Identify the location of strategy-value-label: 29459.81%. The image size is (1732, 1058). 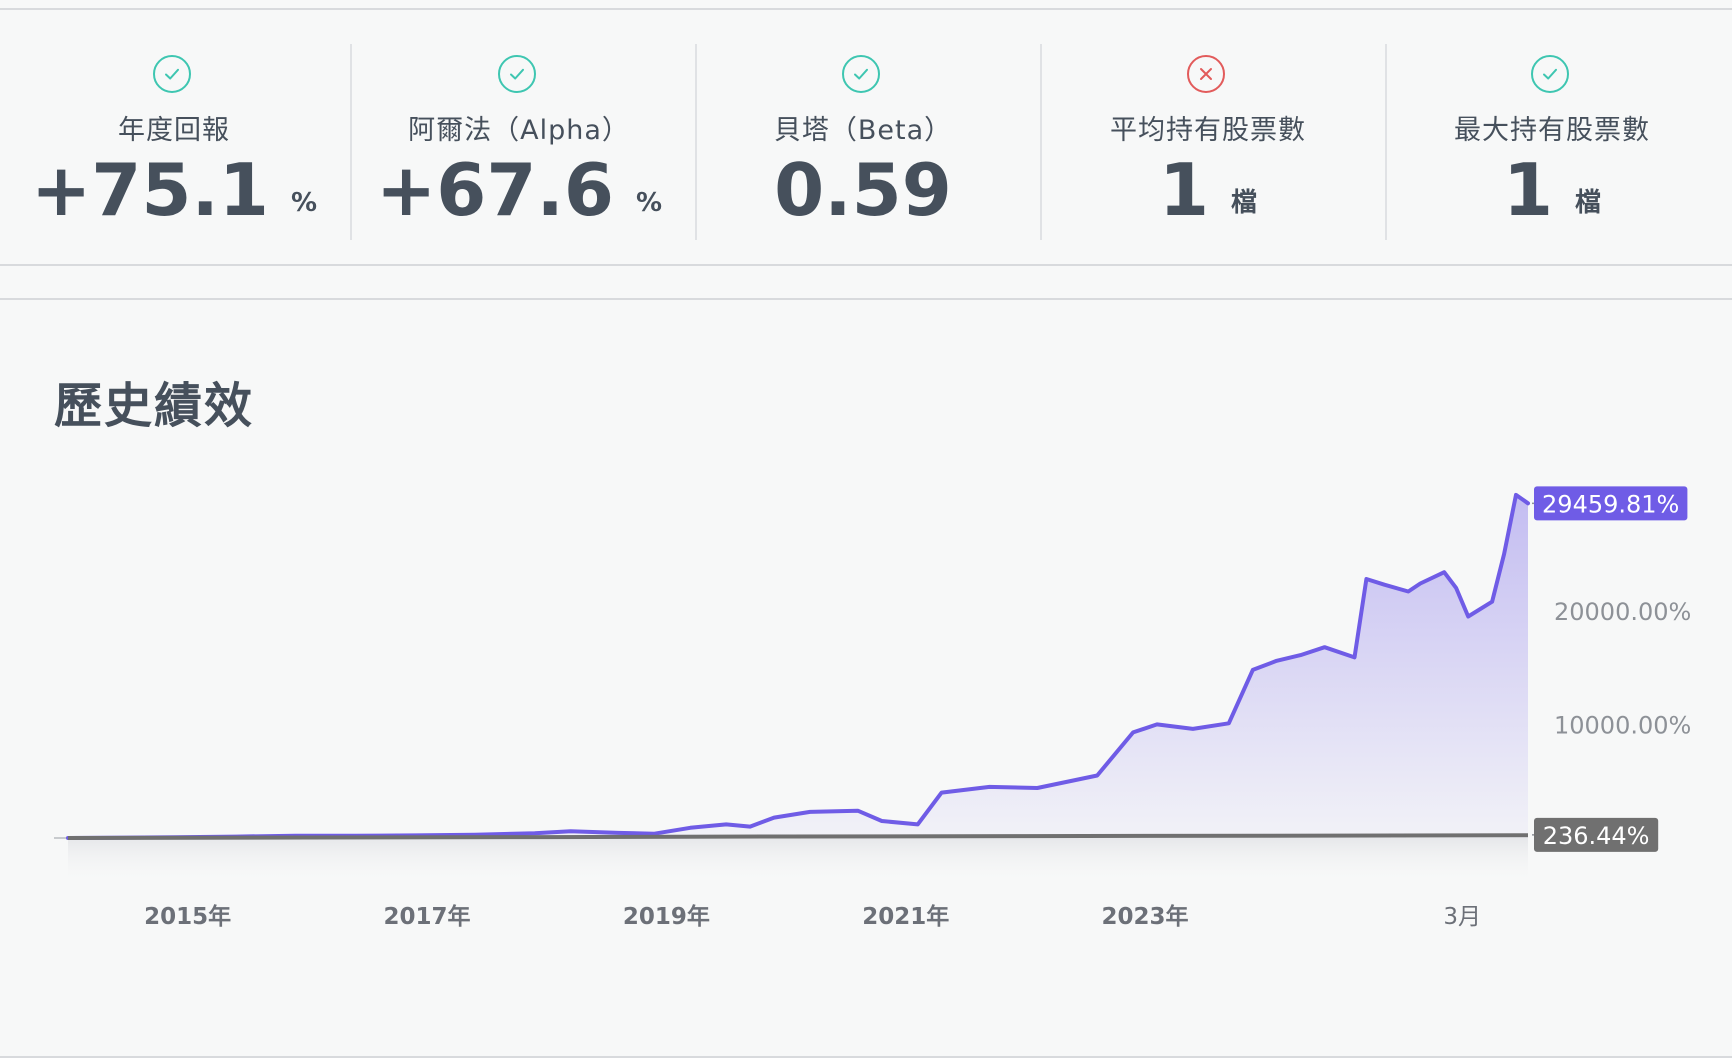
(1610, 504).